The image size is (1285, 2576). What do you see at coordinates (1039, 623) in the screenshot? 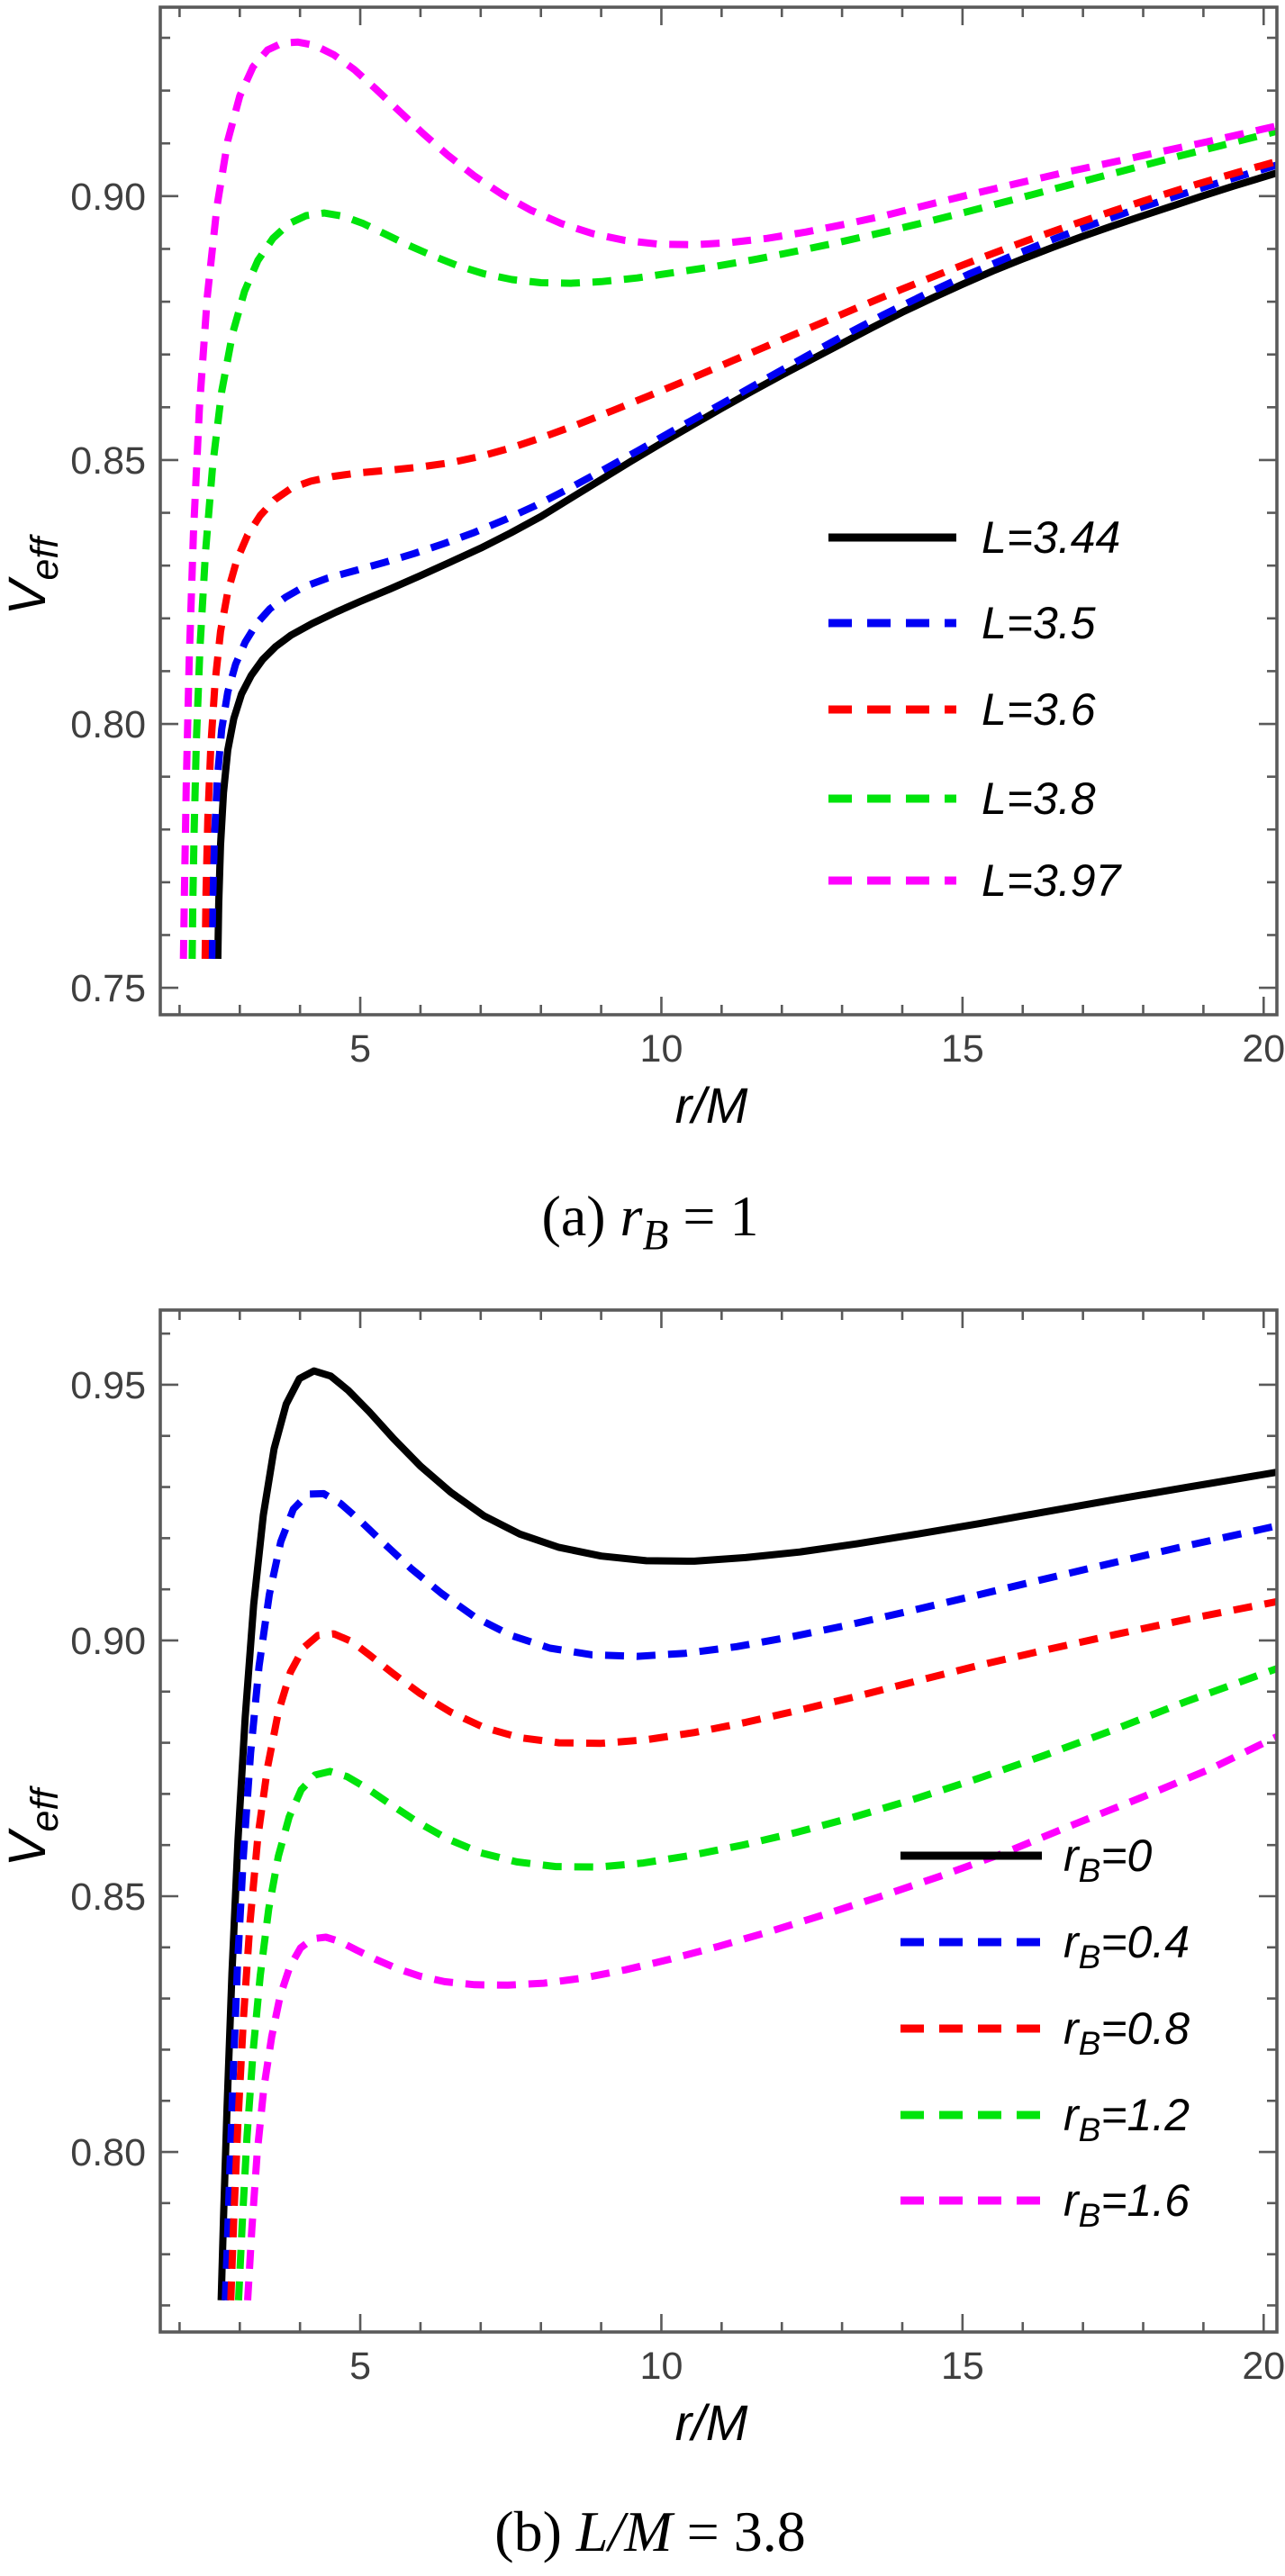
I see `legend-a-label-L-3.5: L=3.5` at bounding box center [1039, 623].